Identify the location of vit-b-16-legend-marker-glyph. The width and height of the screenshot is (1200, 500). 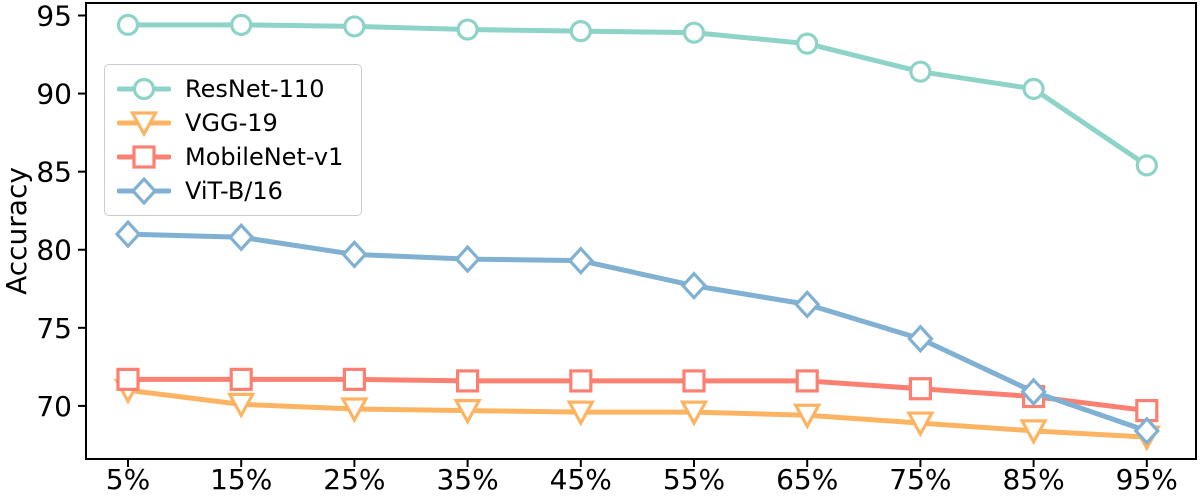
(144, 191).